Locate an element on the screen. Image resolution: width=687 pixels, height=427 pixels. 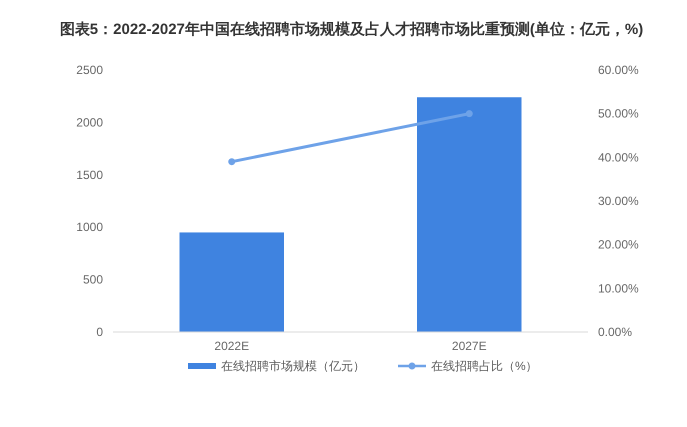
y2-tick-label: 10.00% is located at coordinates (619, 288).